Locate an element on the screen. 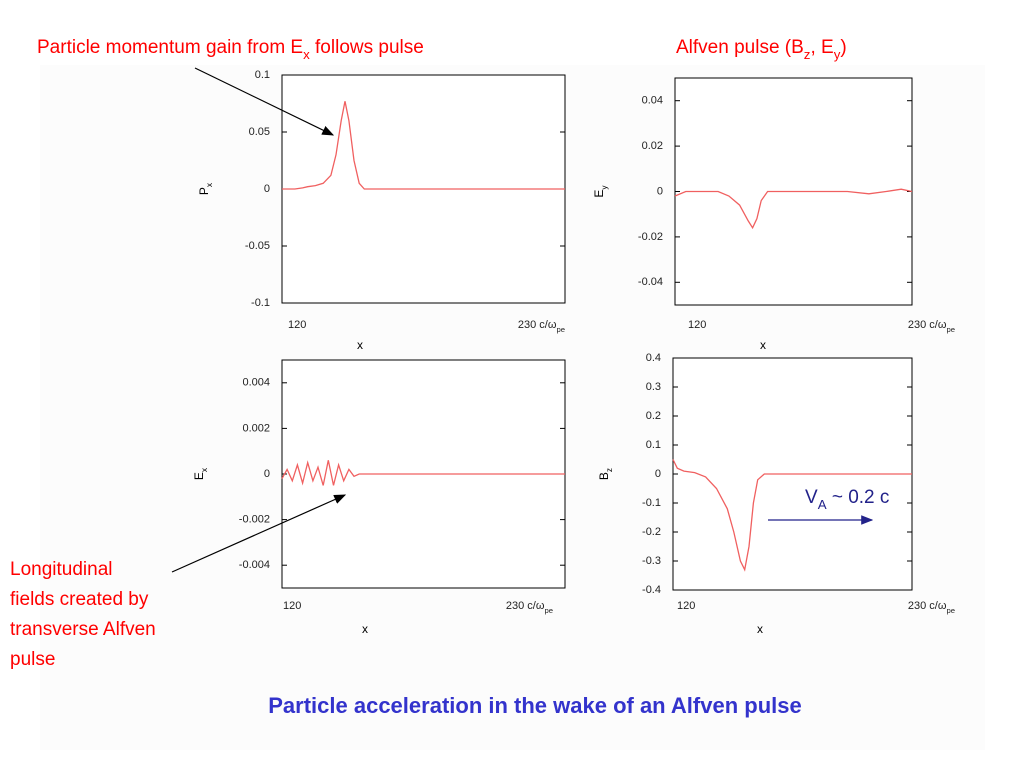 This screenshot has height=768, width=1024. text-part: , E is located at coordinates (821, 47).